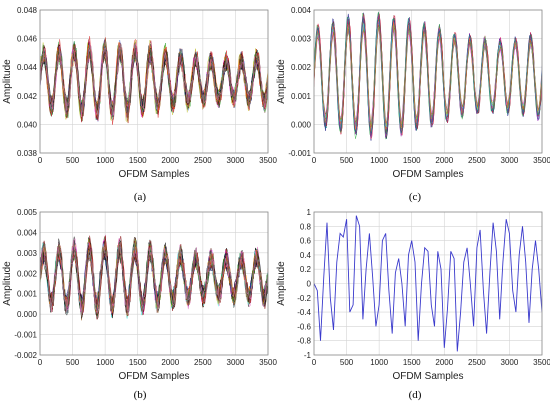  I want to click on y-tick-label: -0.6, so click(304, 326).